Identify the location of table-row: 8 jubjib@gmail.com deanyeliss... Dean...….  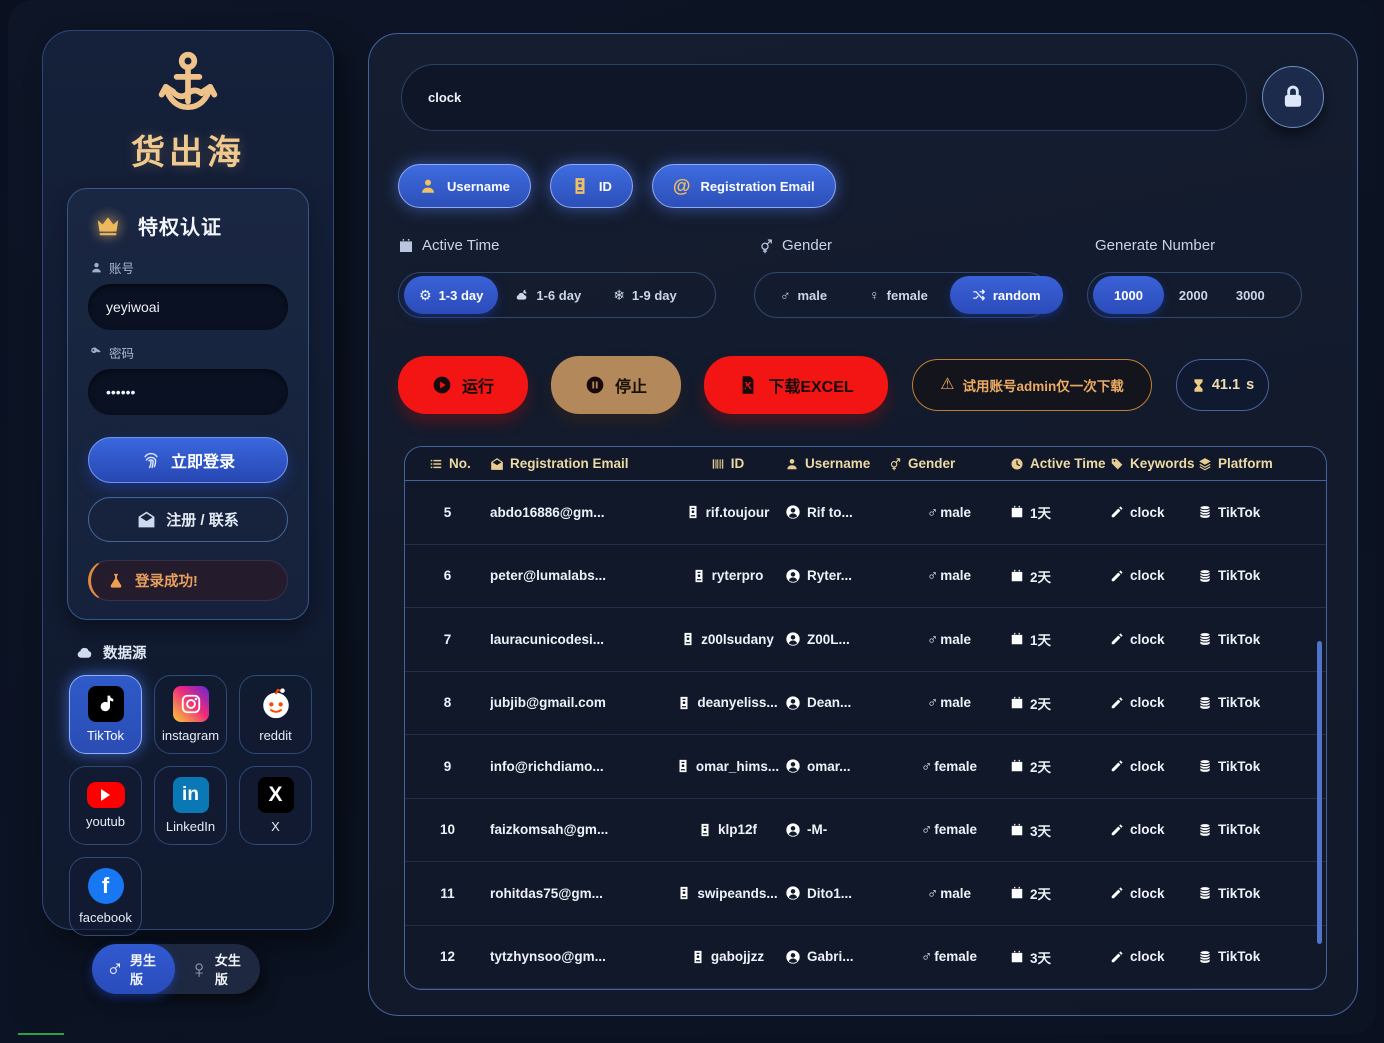
(865, 703).